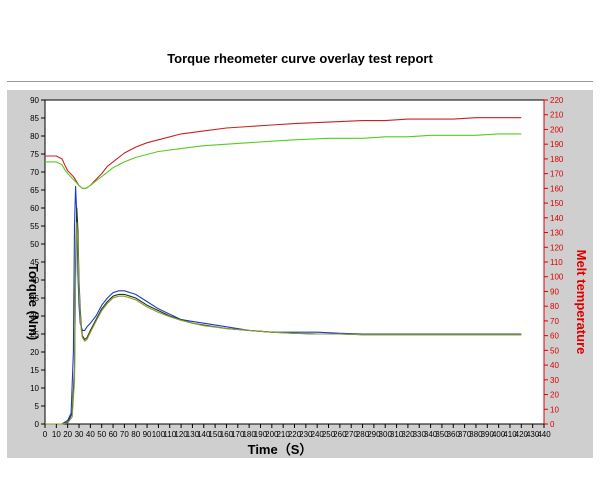 This screenshot has width=600, height=500. I want to click on x-tick-label: 240, so click(318, 434).